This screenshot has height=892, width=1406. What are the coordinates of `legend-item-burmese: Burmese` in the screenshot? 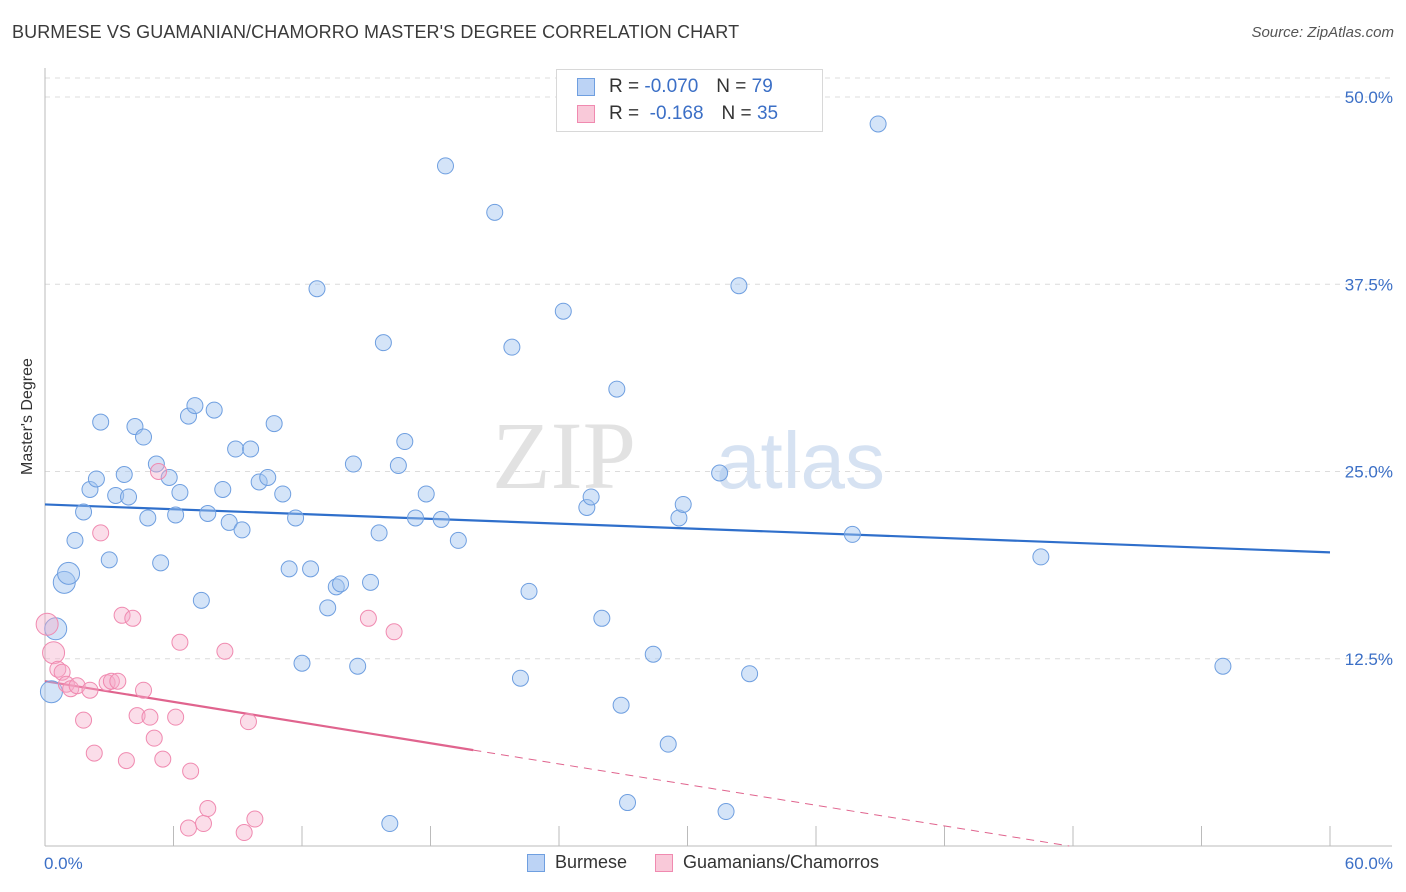 It's located at (576, 862).